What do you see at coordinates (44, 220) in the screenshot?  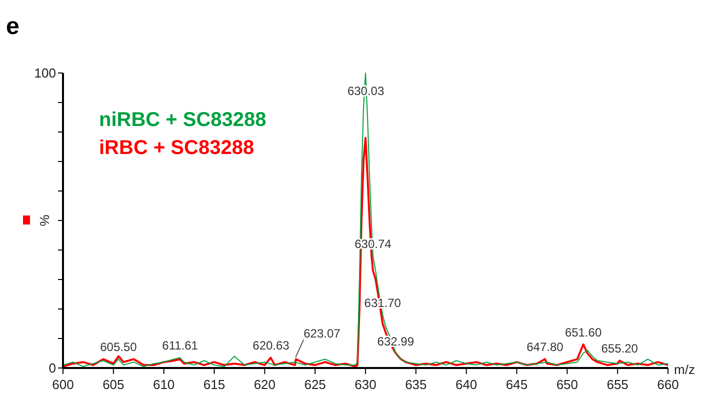 I see `y-axis-title: %` at bounding box center [44, 220].